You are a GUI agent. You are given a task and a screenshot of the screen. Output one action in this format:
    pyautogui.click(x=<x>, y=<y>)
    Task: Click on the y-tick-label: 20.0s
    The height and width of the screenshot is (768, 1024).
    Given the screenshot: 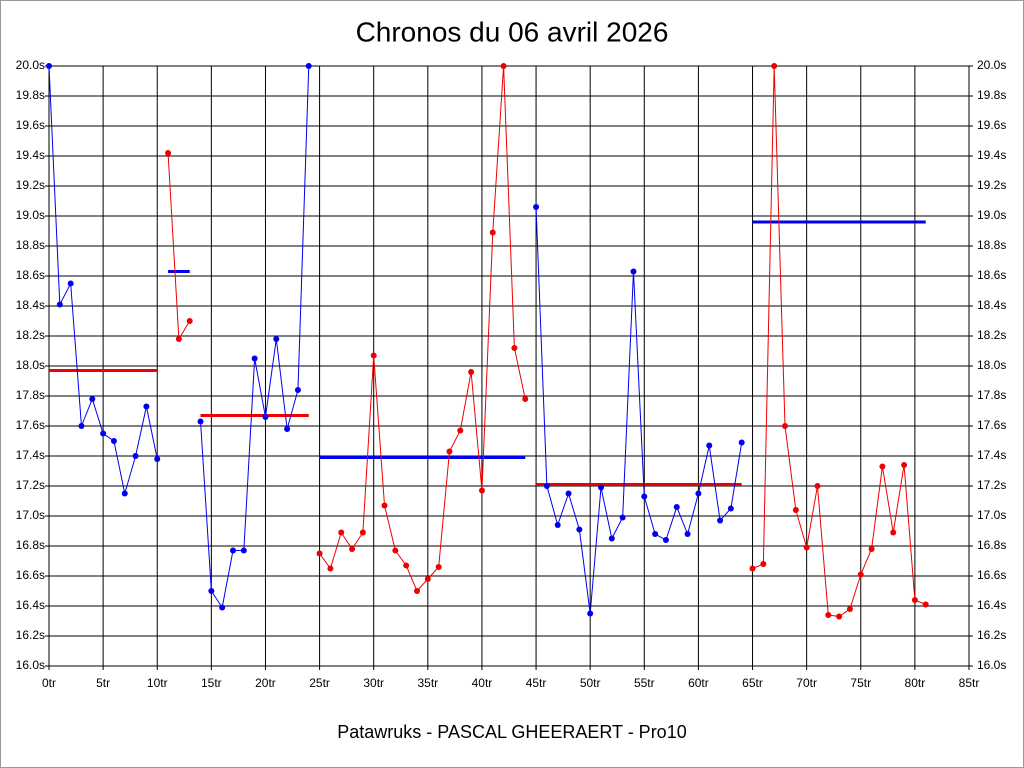 What is the action you would take?
    pyautogui.click(x=30, y=65)
    